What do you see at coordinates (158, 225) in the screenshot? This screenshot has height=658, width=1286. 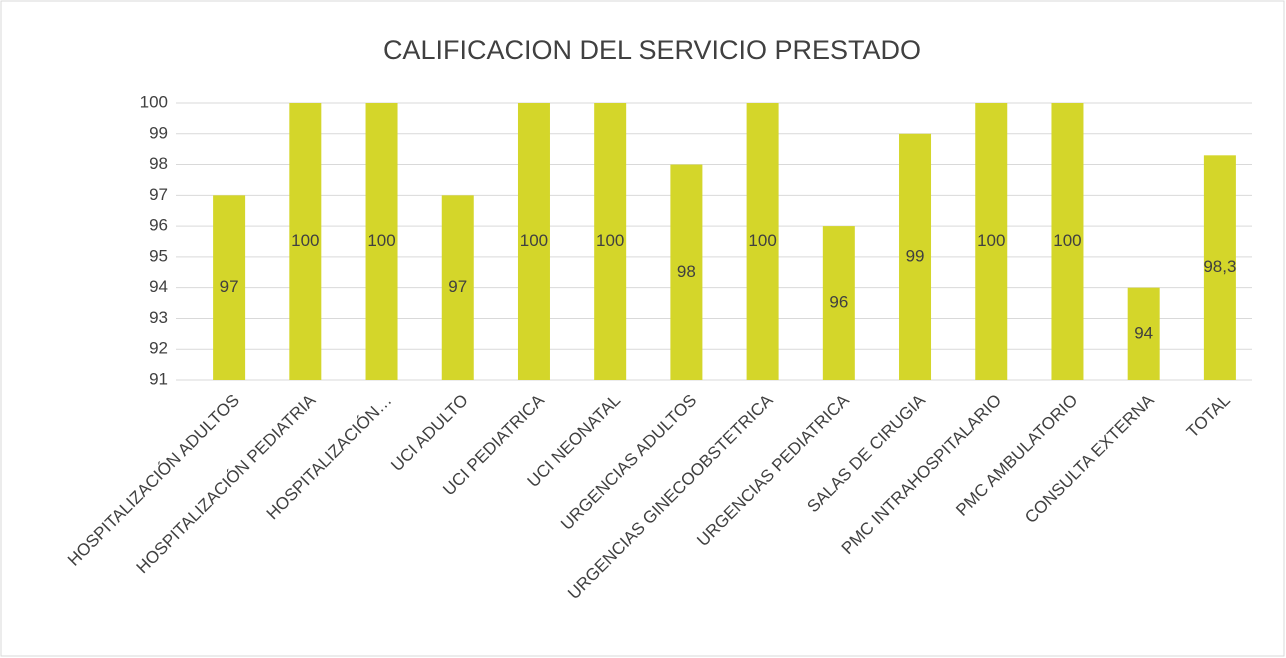 I see `y-tick-label: 96` at bounding box center [158, 225].